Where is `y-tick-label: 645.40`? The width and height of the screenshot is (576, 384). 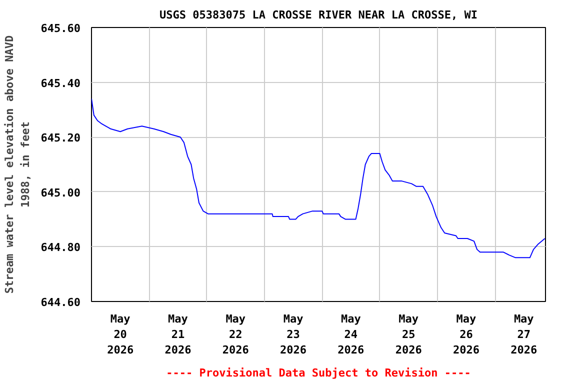
y-tick-label: 645.40 is located at coordinates (60, 83).